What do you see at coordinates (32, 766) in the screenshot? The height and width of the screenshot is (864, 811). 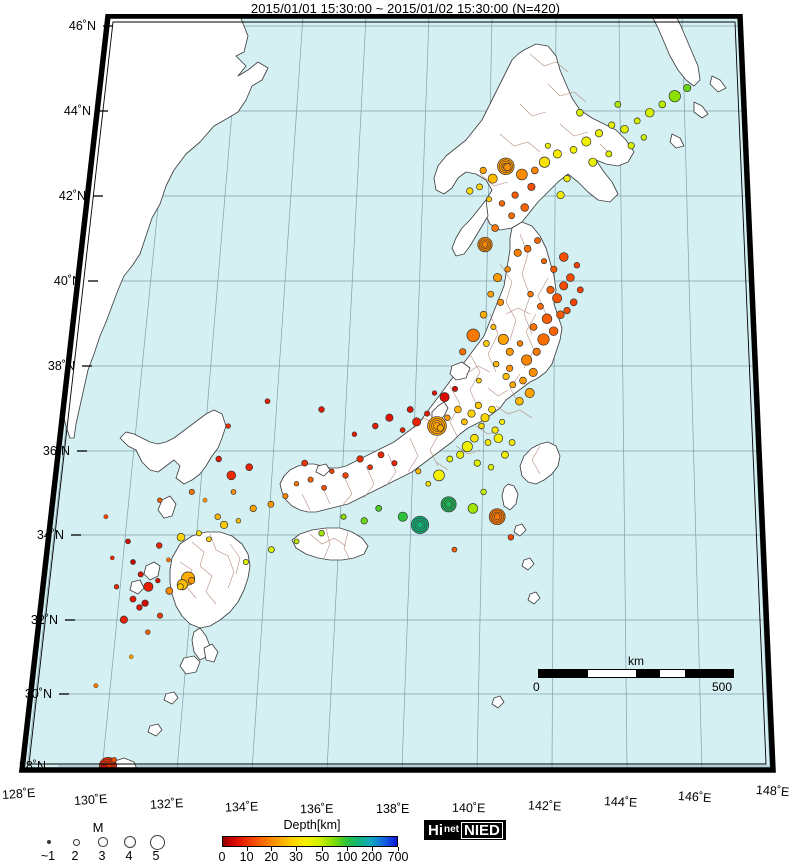 I see `lat-label-28: 28˚N` at bounding box center [32, 766].